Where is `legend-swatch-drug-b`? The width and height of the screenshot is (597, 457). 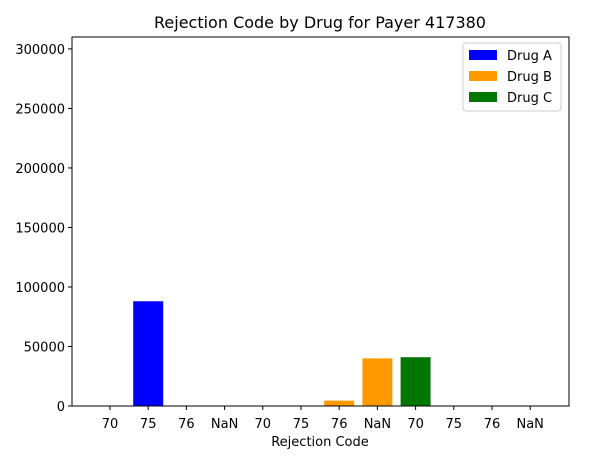
legend-swatch-drug-b is located at coordinates (483, 76).